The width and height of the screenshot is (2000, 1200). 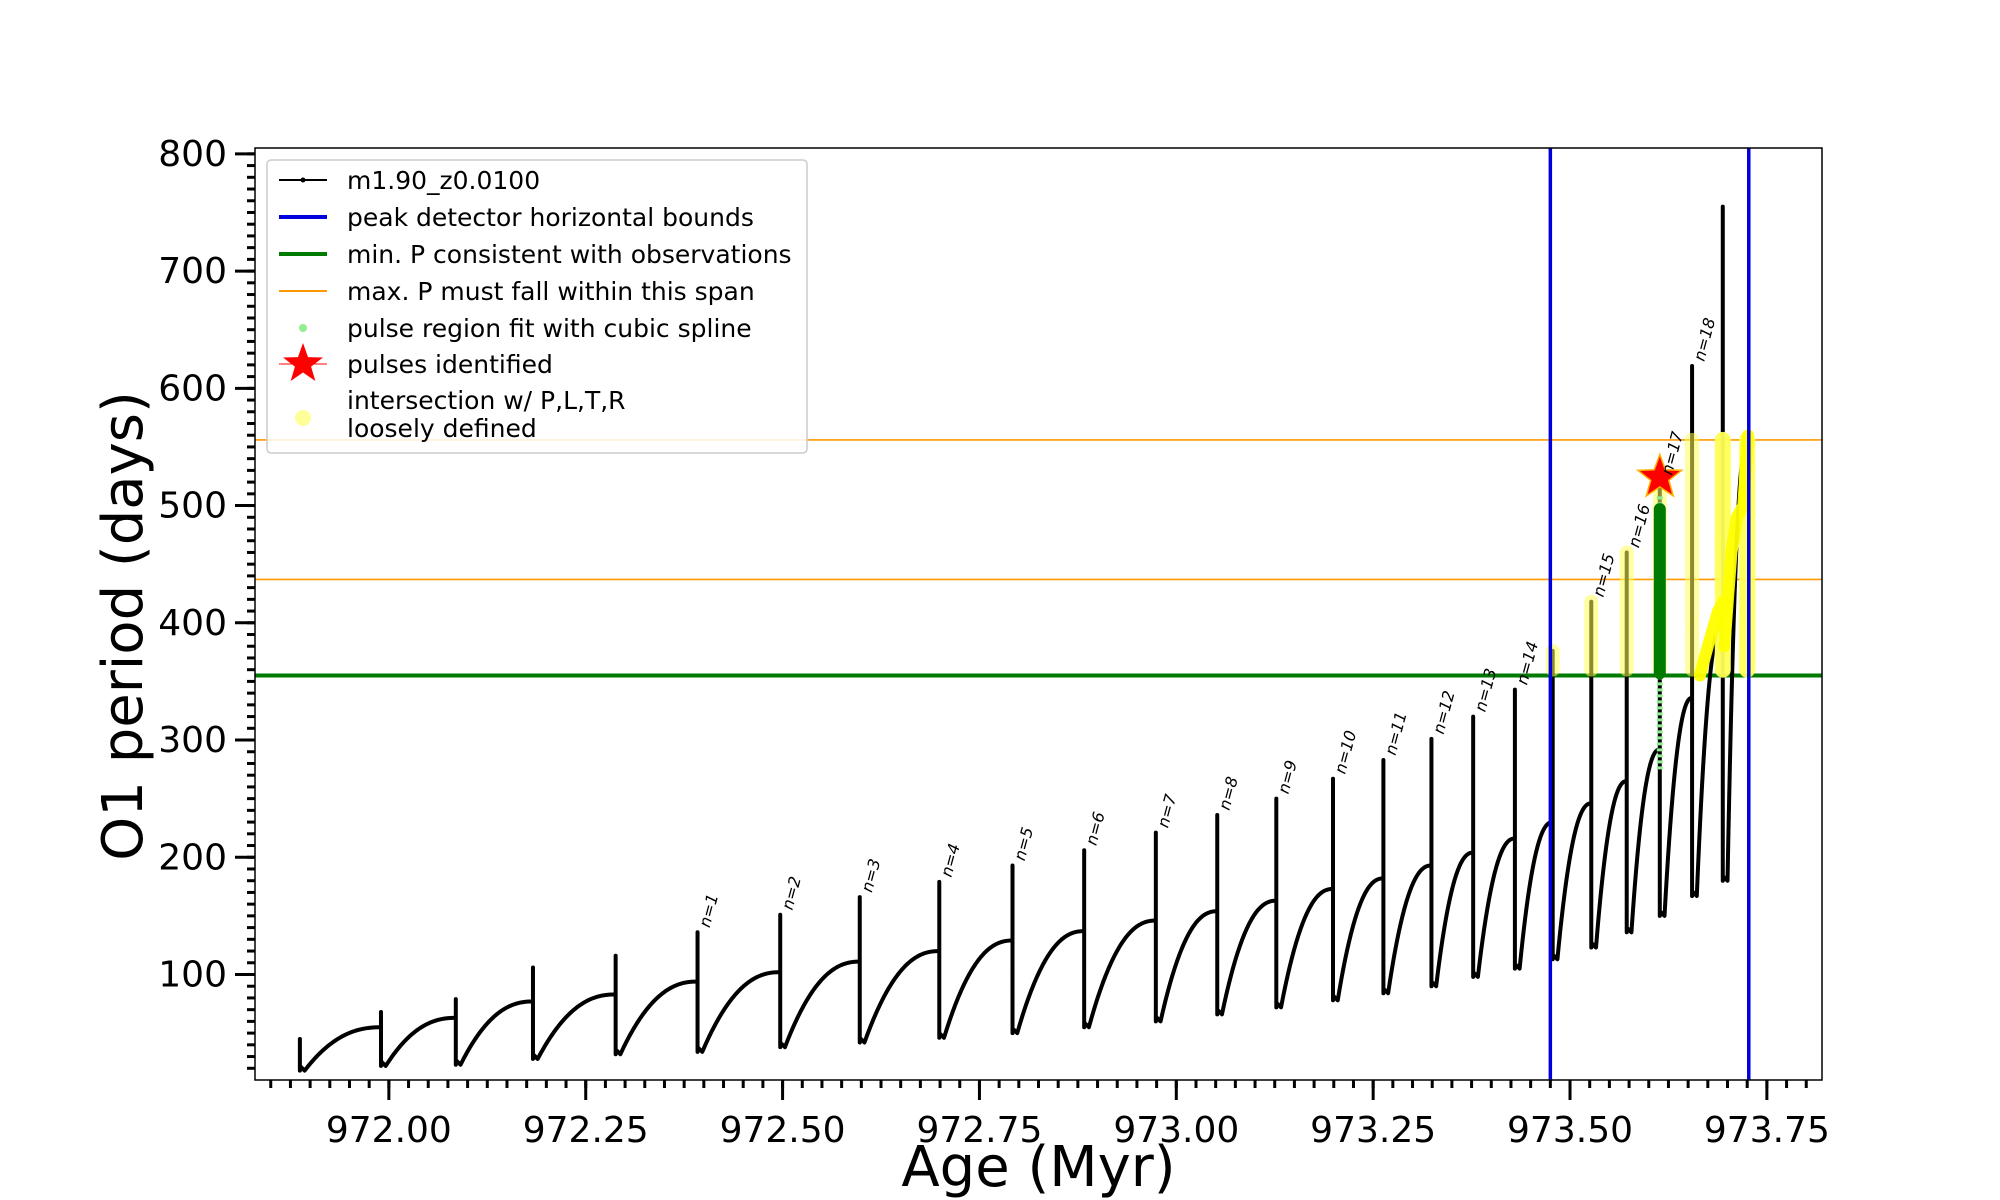 I want to click on x-tick-label: 973.00, so click(x=1176, y=1130).